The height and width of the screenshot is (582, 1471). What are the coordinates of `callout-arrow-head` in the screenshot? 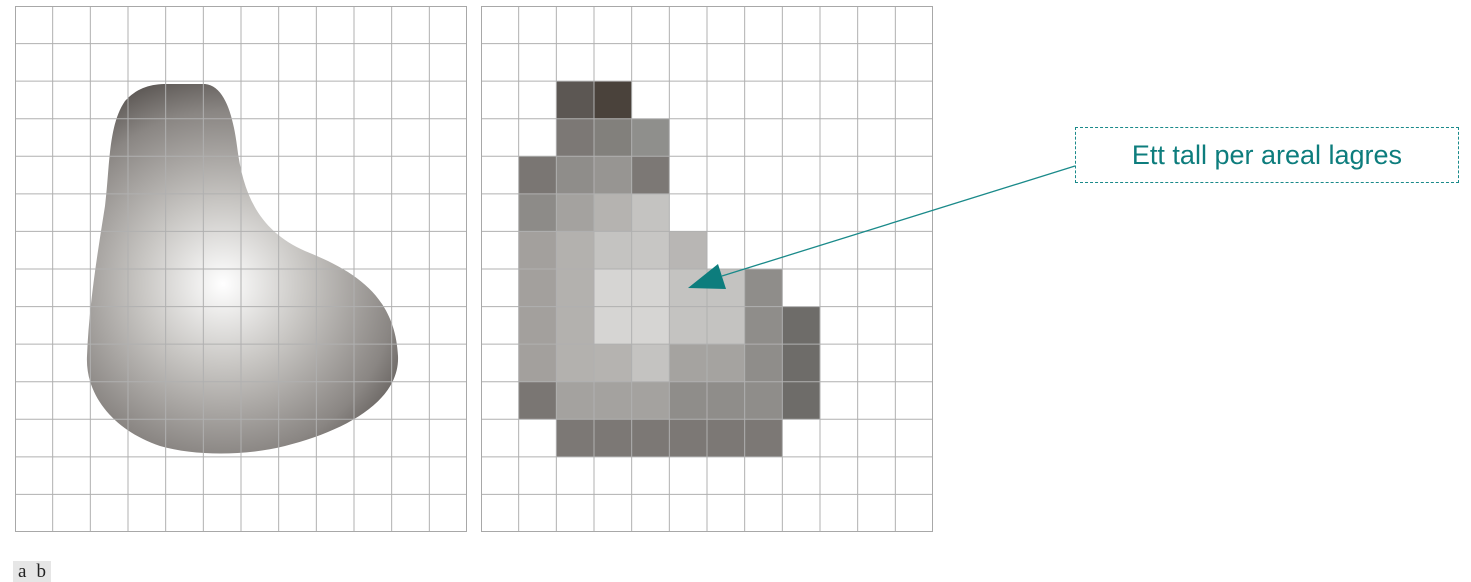 It's located at (707, 276).